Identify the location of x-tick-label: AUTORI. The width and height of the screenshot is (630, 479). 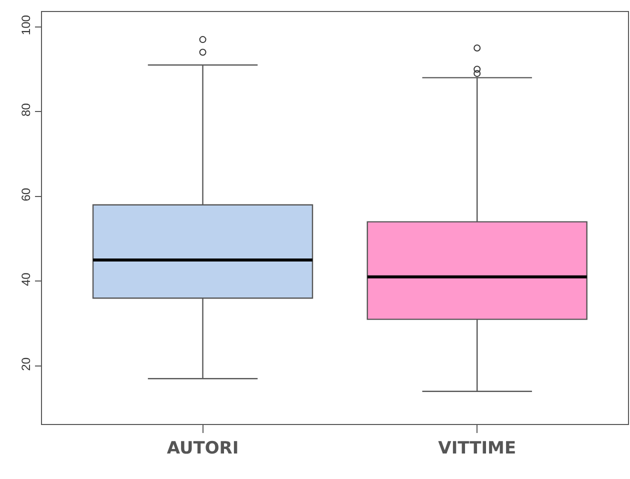
(202, 448).